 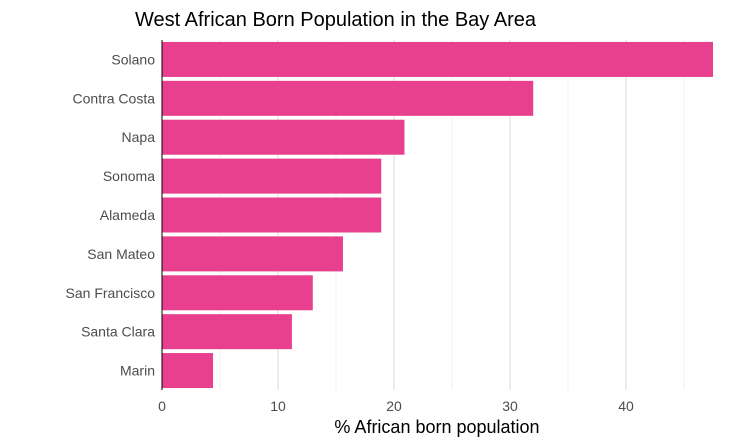 I want to click on x-axis-label: % African born population, so click(x=436, y=427).